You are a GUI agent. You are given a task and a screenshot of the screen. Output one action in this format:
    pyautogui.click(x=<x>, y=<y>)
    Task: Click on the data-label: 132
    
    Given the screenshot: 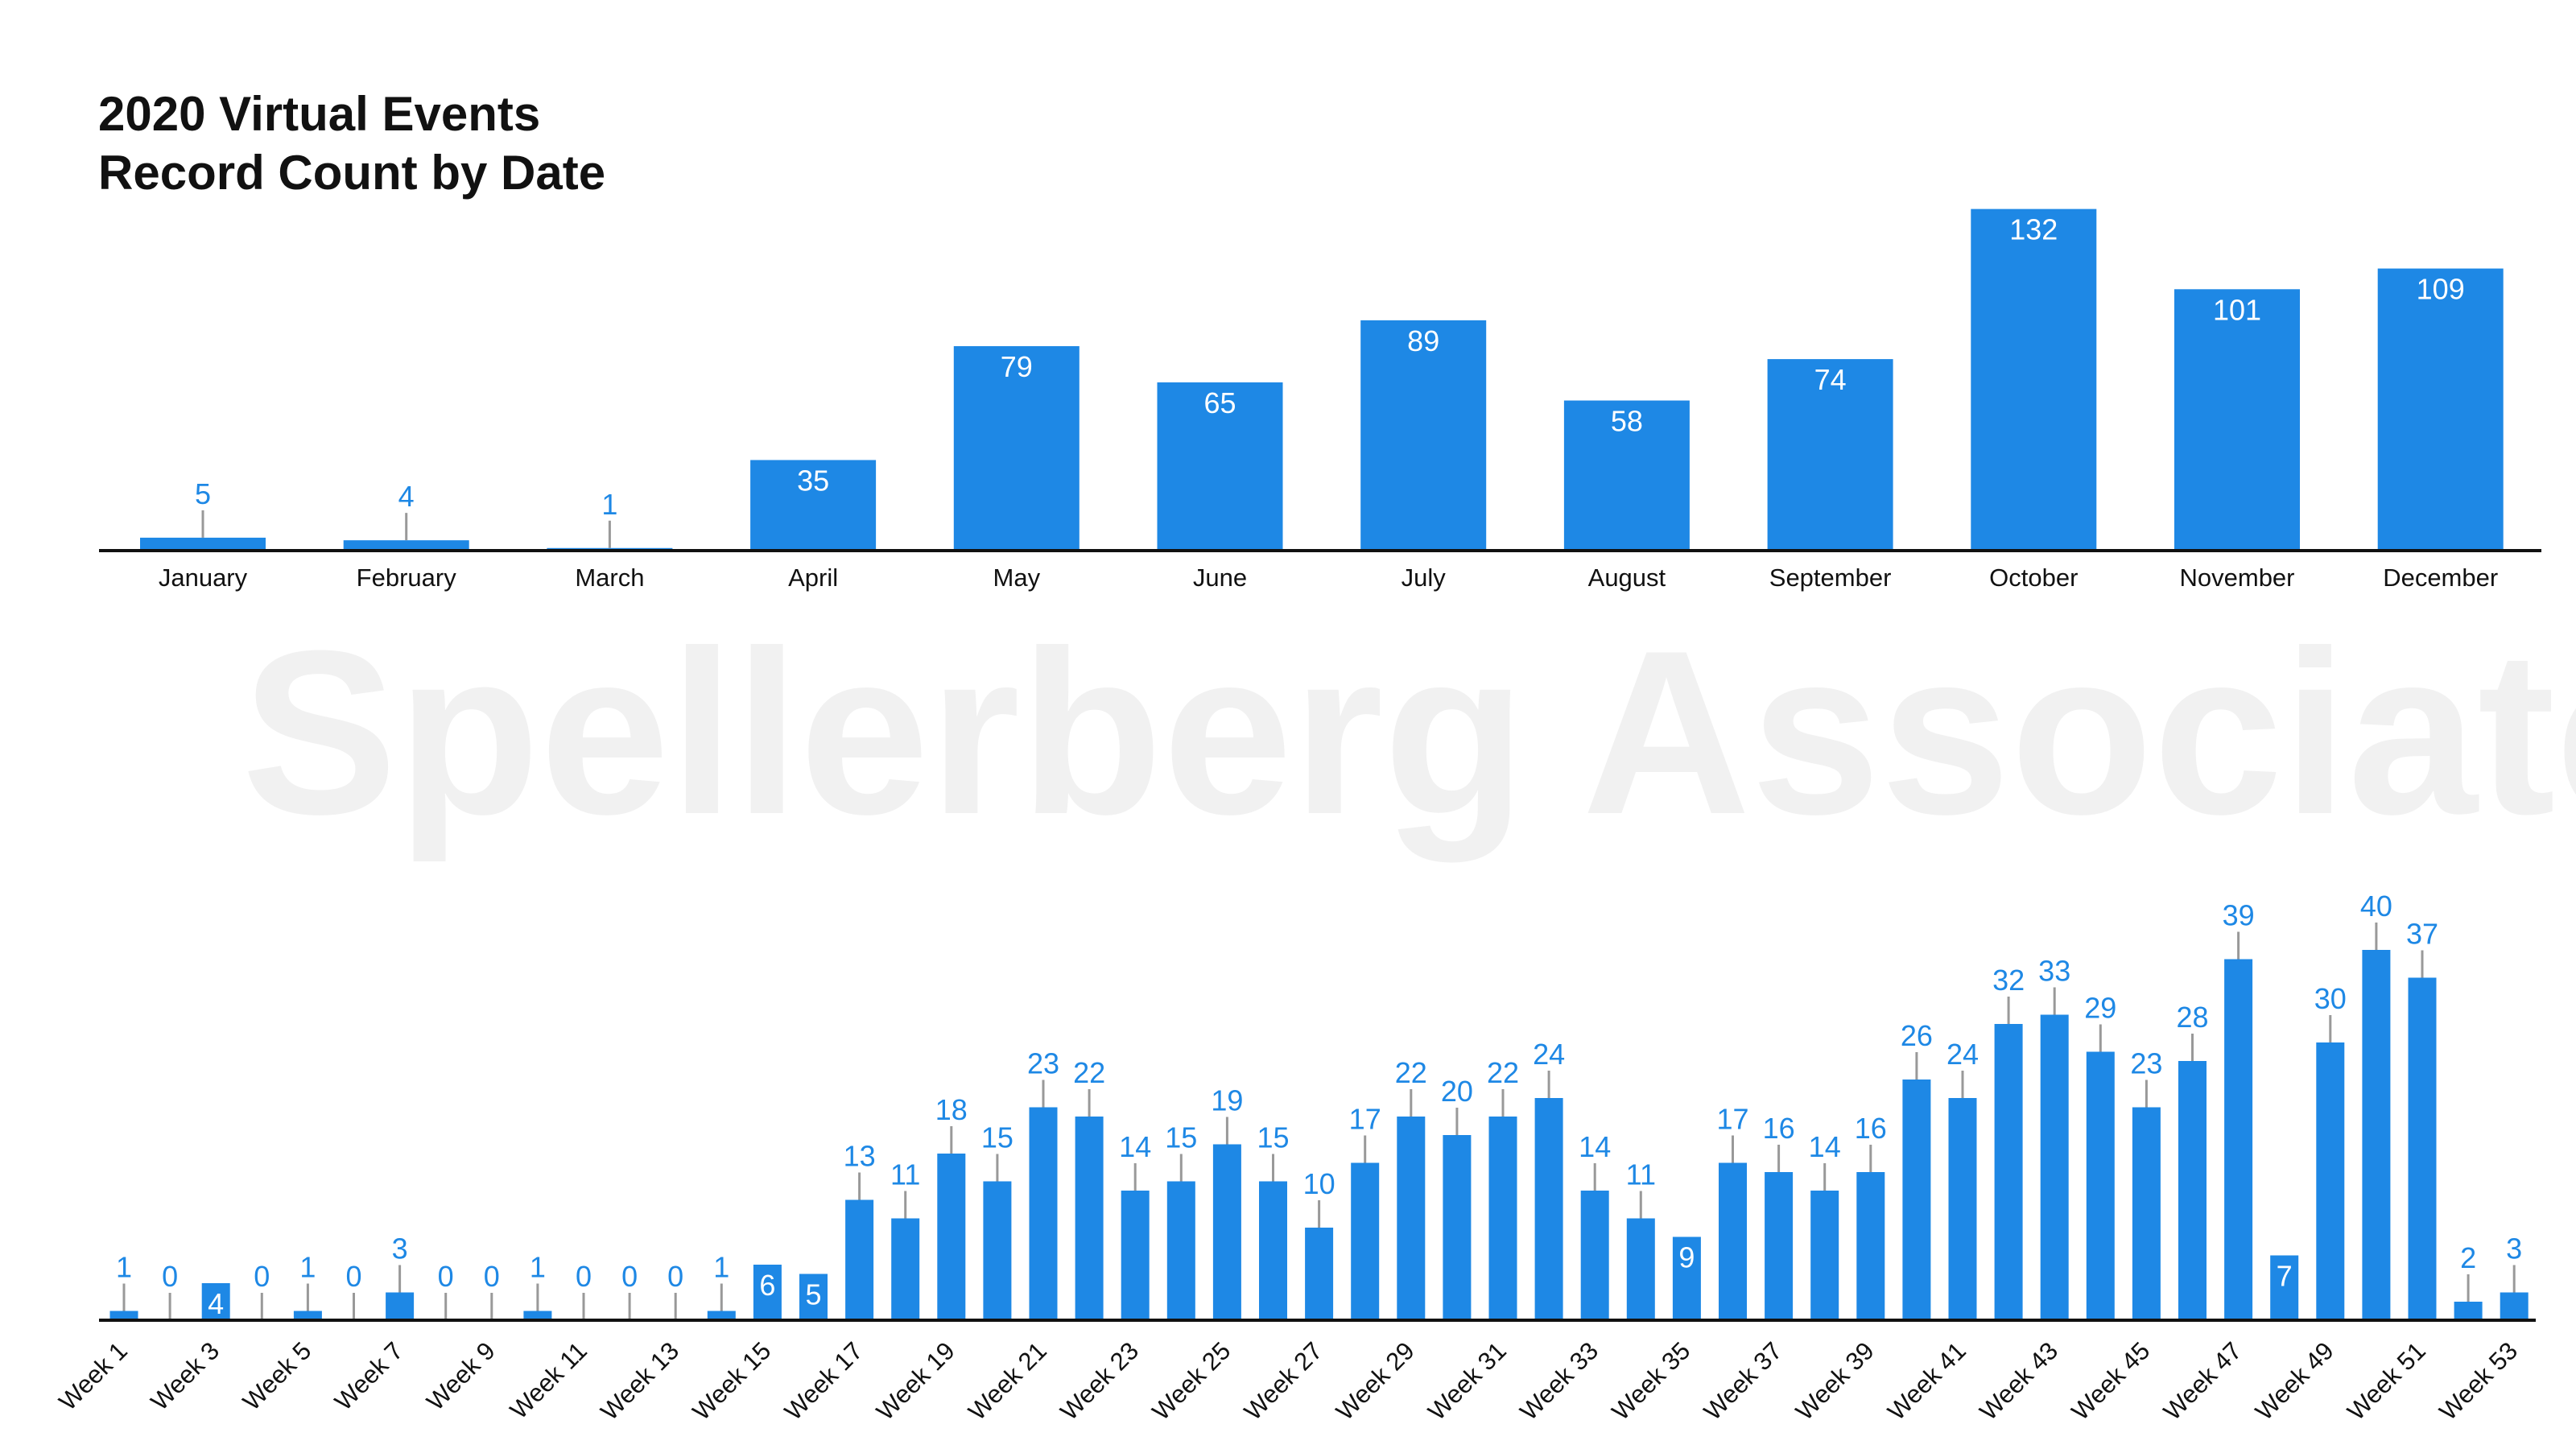 What is the action you would take?
    pyautogui.click(x=2033, y=229)
    